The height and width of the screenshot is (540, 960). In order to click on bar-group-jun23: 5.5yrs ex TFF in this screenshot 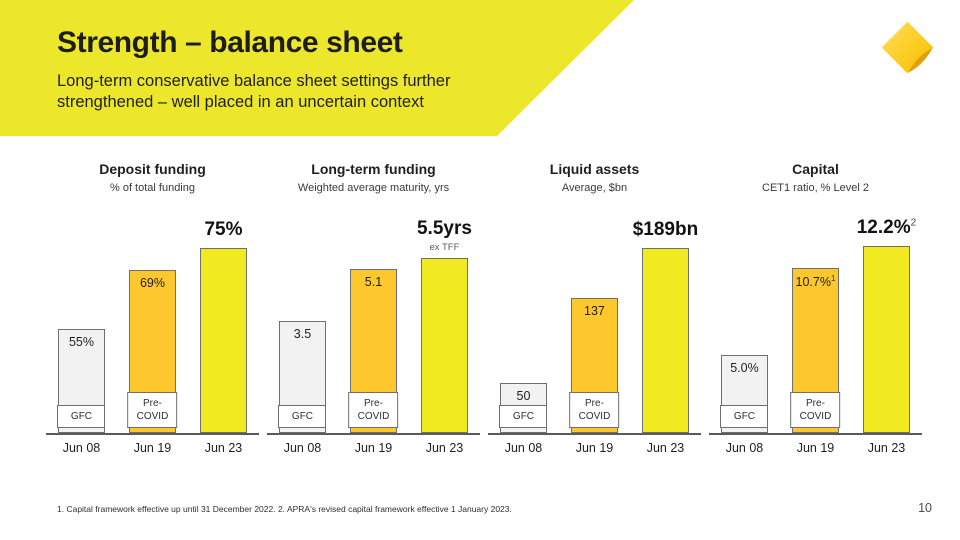, I will do `click(444, 319)`.